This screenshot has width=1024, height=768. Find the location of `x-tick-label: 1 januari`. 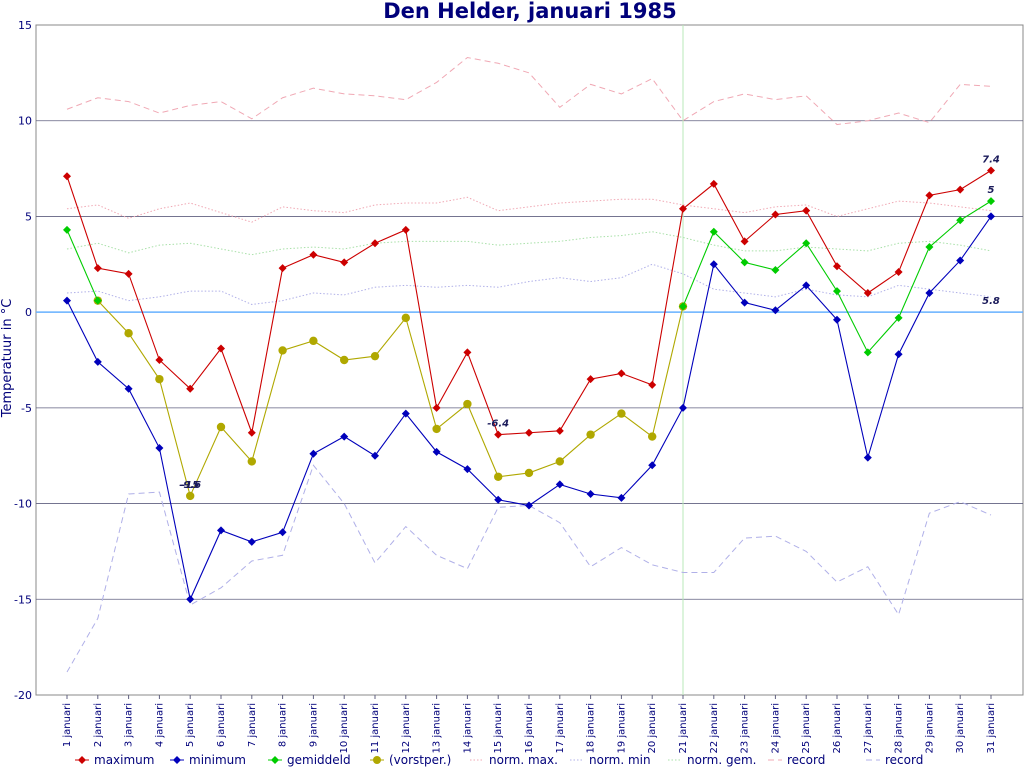

x-tick-label: 1 januari is located at coordinates (67, 725).